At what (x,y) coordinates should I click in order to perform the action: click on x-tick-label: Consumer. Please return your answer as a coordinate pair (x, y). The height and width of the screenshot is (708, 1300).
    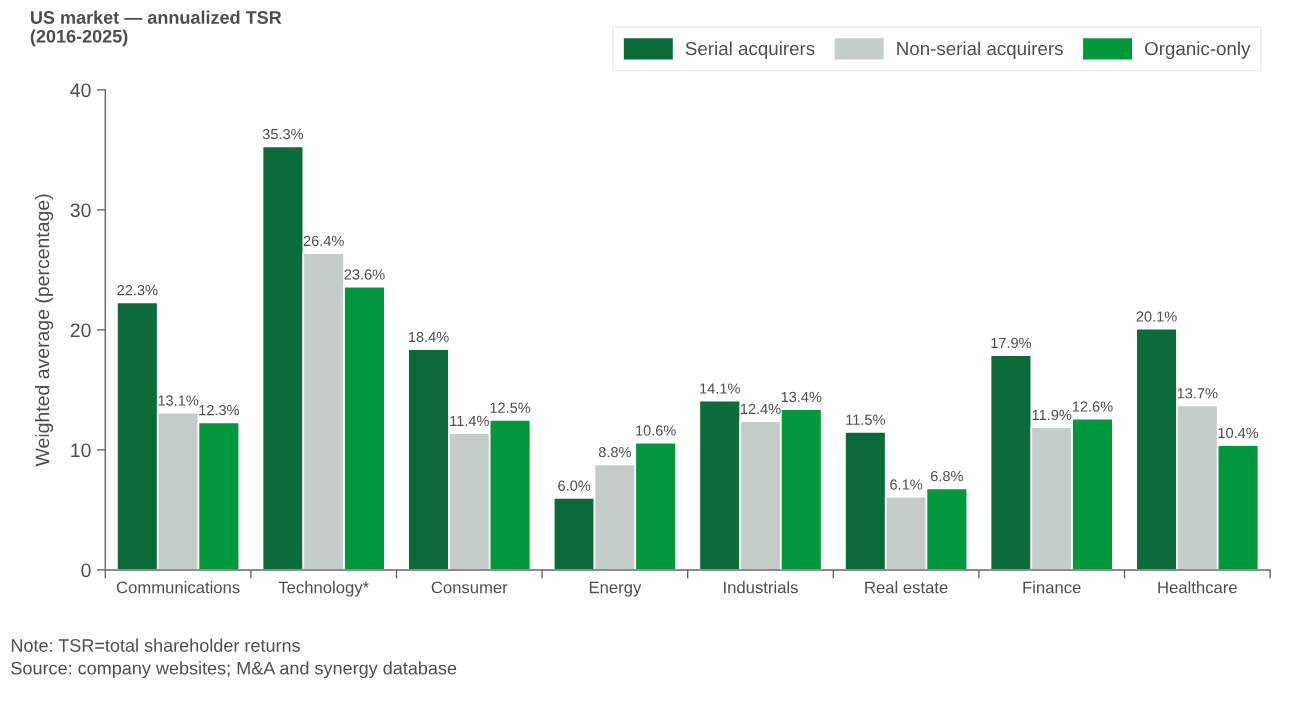
    Looking at the image, I should click on (469, 587).